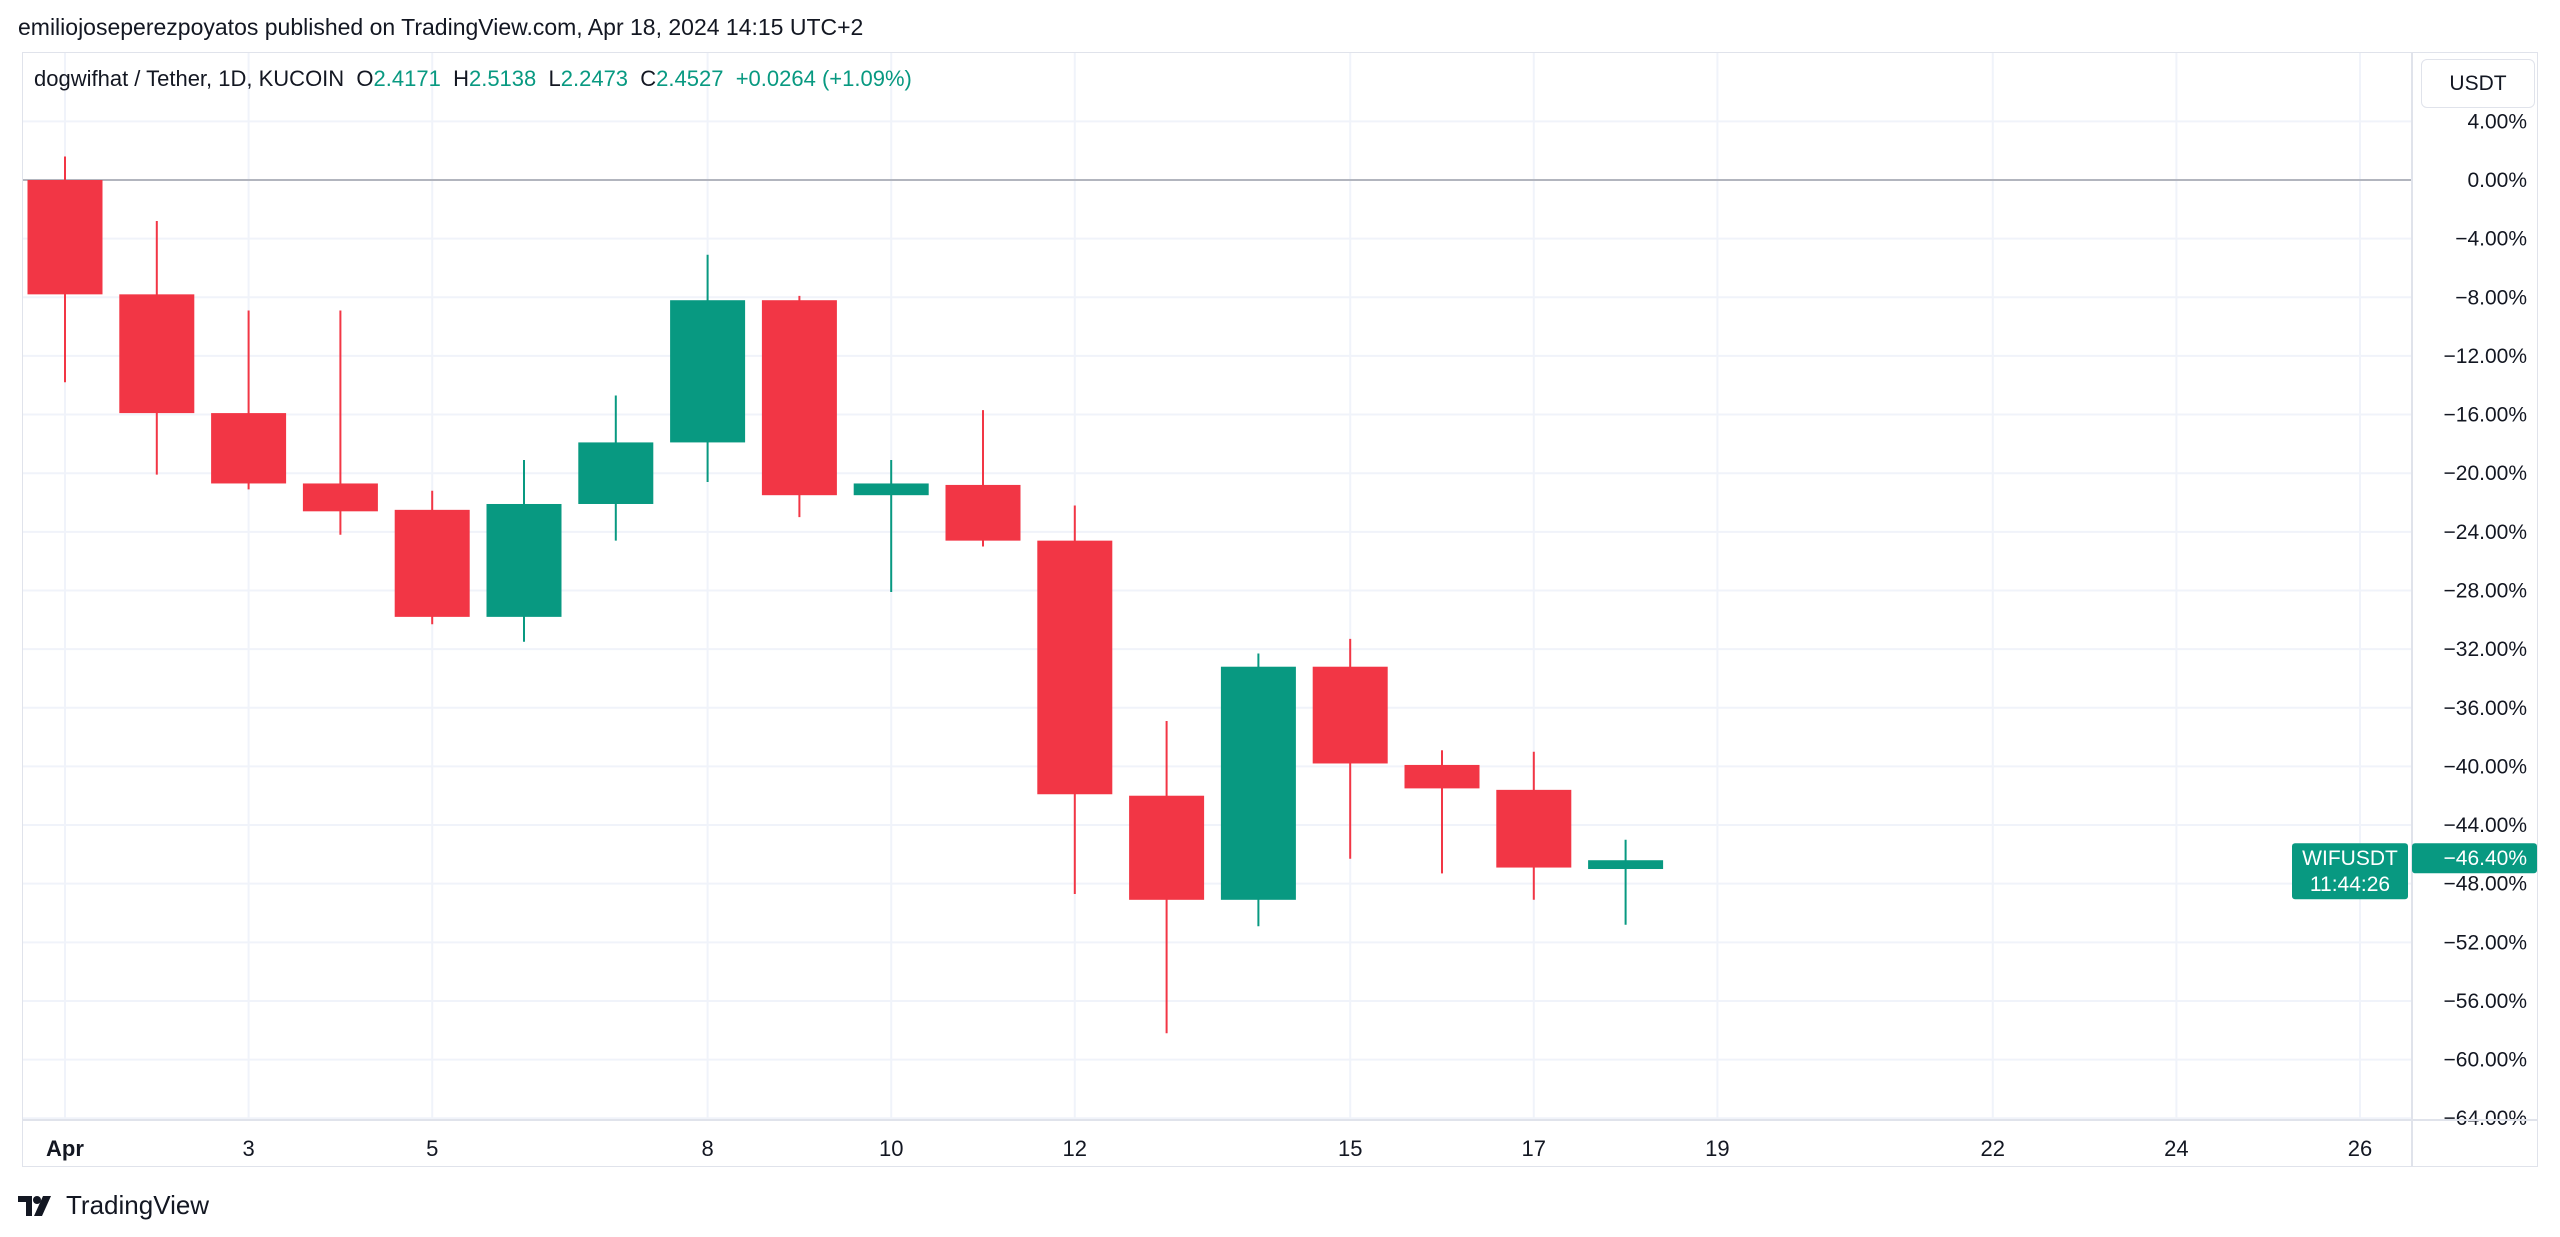 The image size is (2560, 1237). What do you see at coordinates (891, 1148) in the screenshot?
I see `x-tick-label: 10` at bounding box center [891, 1148].